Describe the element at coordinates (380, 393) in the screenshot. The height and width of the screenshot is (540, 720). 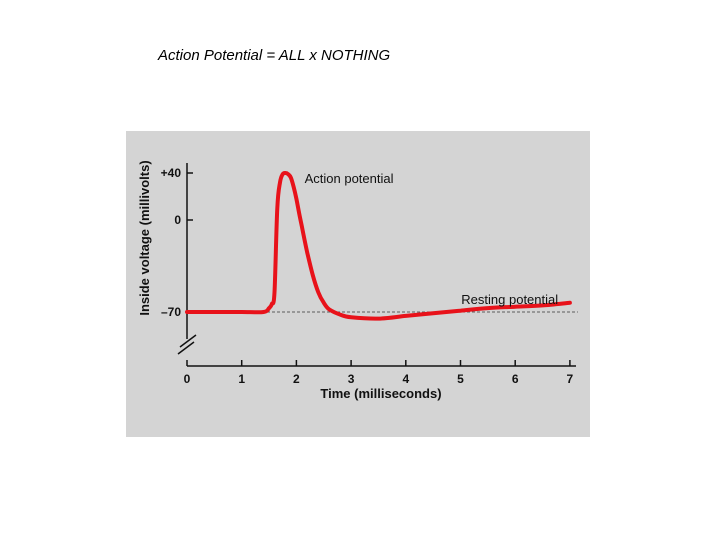
I see `x-axis-title: Time (milliseconds)` at that location.